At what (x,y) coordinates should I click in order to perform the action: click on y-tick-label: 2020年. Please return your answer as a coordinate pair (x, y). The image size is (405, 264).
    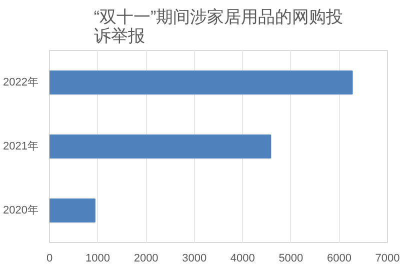
    Looking at the image, I should click on (21, 210).